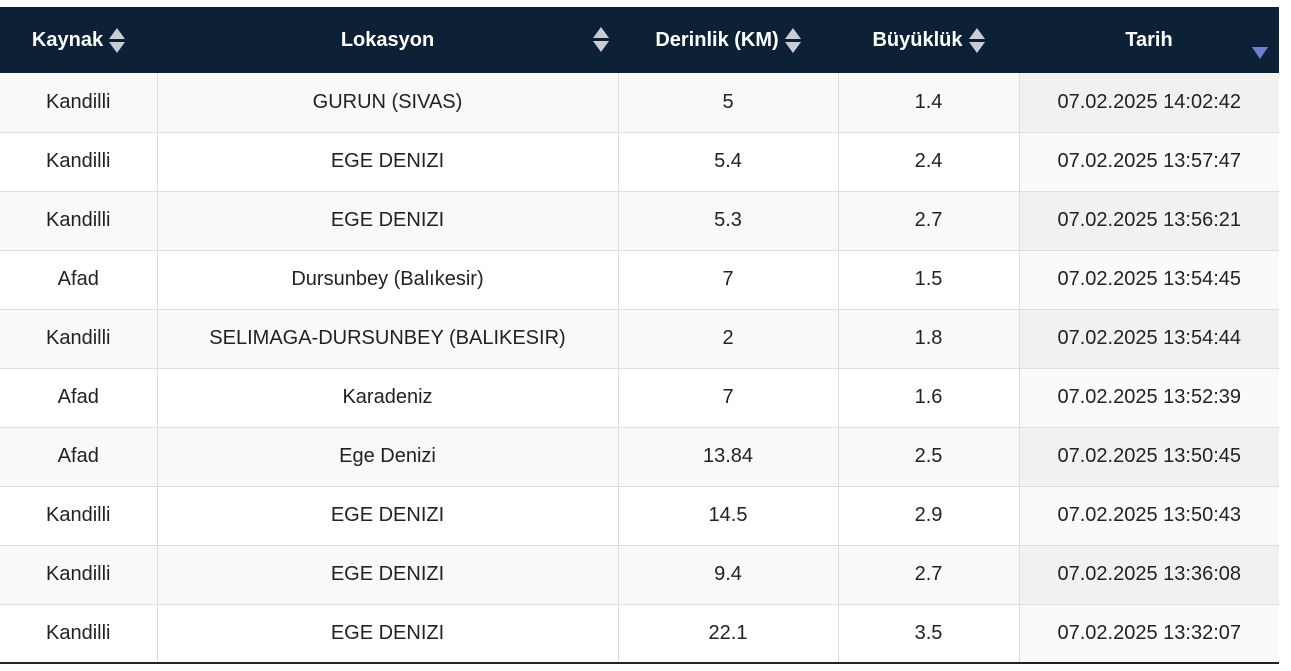 Image resolution: width=1291 pixels, height=671 pixels. I want to click on cell-tarih: 07.02.2025 13:50:43, so click(1149, 516).